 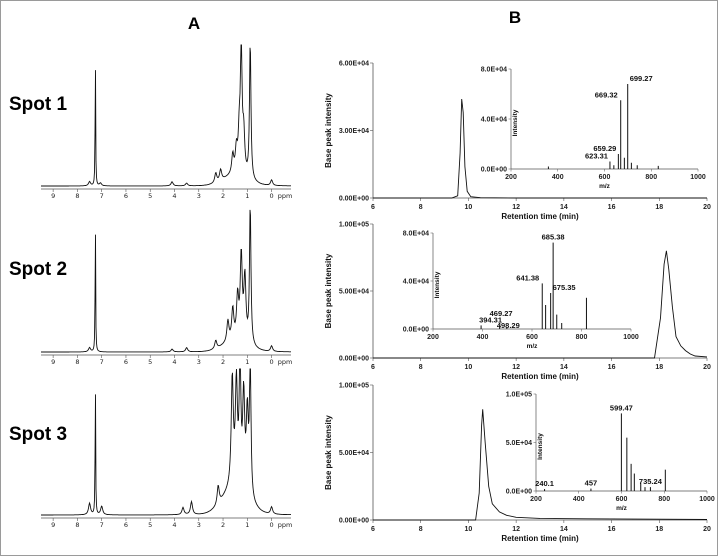 What do you see at coordinates (641, 78) in the screenshot?
I see `ms-peak-label: 699.27` at bounding box center [641, 78].